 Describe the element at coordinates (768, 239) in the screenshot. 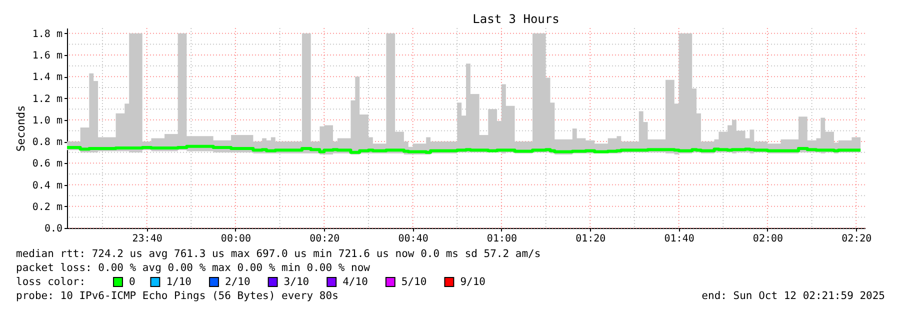

I see `x-tick-label: 02:00` at that location.